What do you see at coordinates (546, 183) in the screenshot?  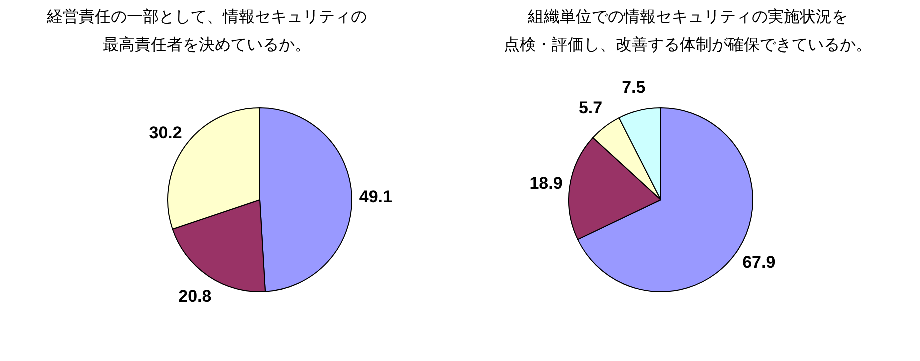 I see `data-label: 18.9` at bounding box center [546, 183].